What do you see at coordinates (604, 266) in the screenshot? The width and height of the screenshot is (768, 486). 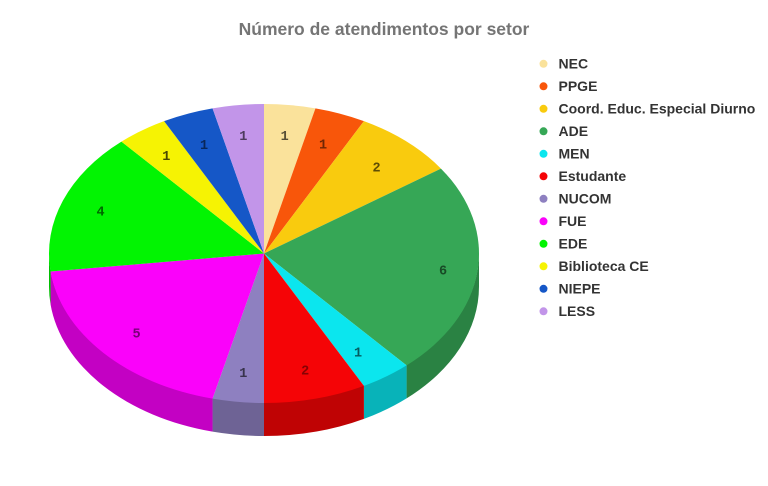 I see `svg-text: Biblioteca CE` at bounding box center [604, 266].